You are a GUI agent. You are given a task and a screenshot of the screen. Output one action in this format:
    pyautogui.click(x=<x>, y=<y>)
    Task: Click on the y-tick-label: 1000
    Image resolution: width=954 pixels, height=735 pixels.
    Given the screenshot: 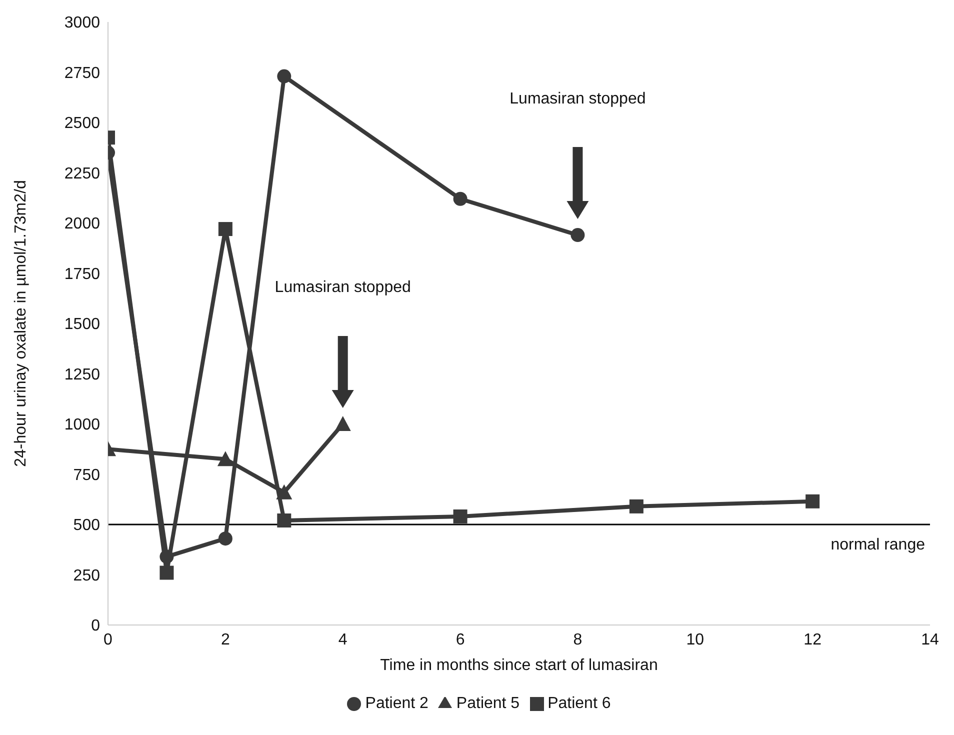 What is the action you would take?
    pyautogui.click(x=82, y=425)
    